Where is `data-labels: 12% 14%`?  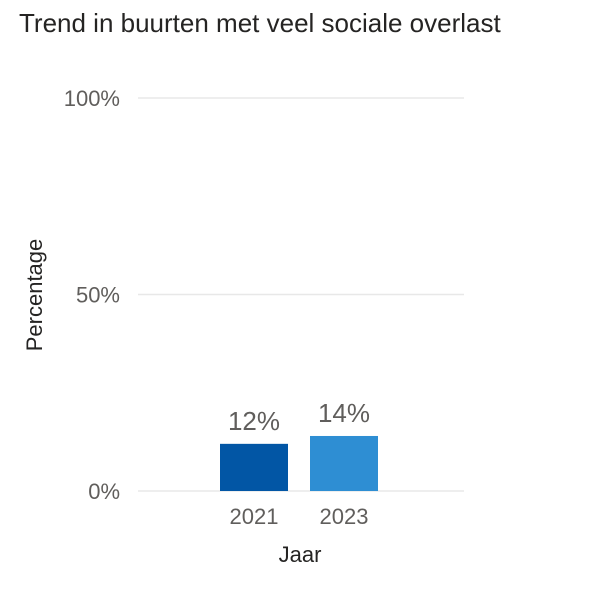 data-labels: 12% 14% is located at coordinates (299, 417).